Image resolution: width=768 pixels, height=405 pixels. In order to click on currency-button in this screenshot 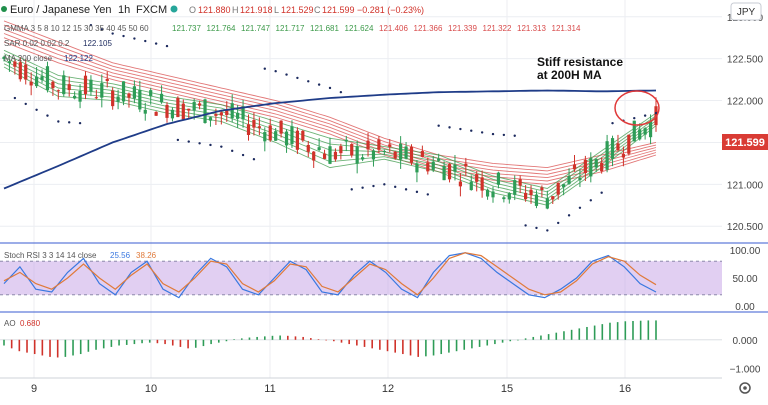, I will do `click(746, 11)`.